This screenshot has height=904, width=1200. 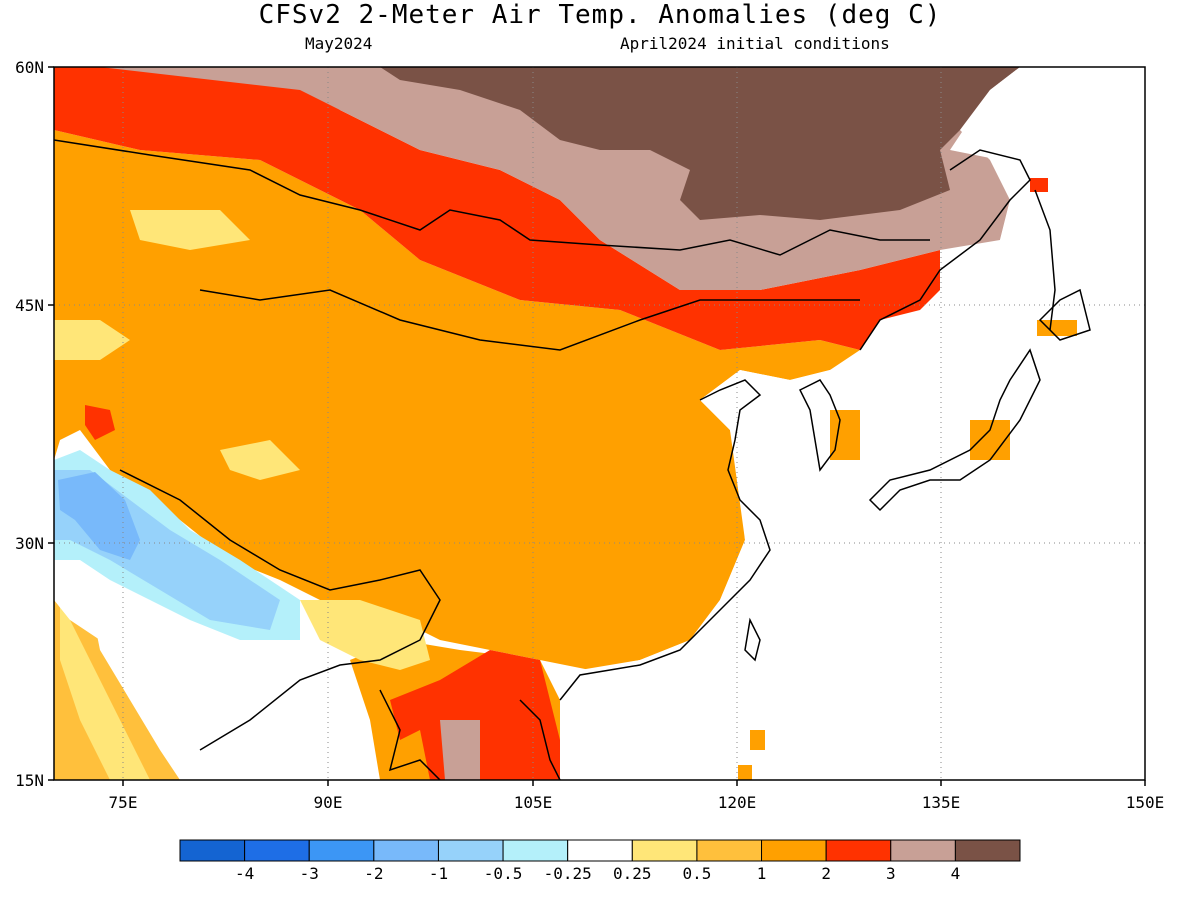 What do you see at coordinates (438, 873) in the screenshot?
I see `colorbar-label: -1` at bounding box center [438, 873].